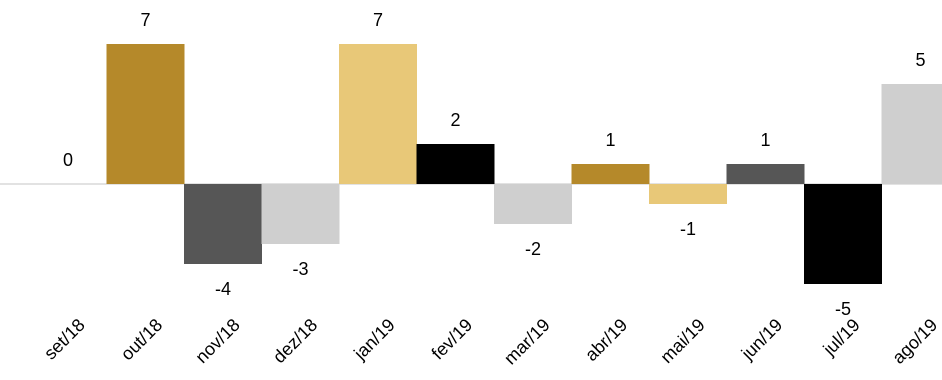 The width and height of the screenshot is (942, 380). I want to click on data-label-abr-19: 1, so click(610, 140).